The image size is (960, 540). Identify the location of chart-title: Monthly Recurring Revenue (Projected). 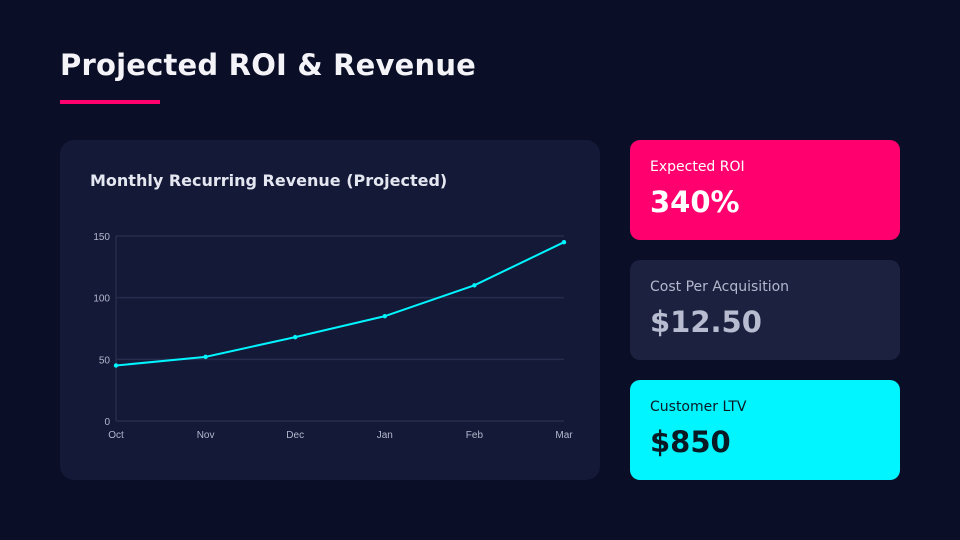
(269, 180).